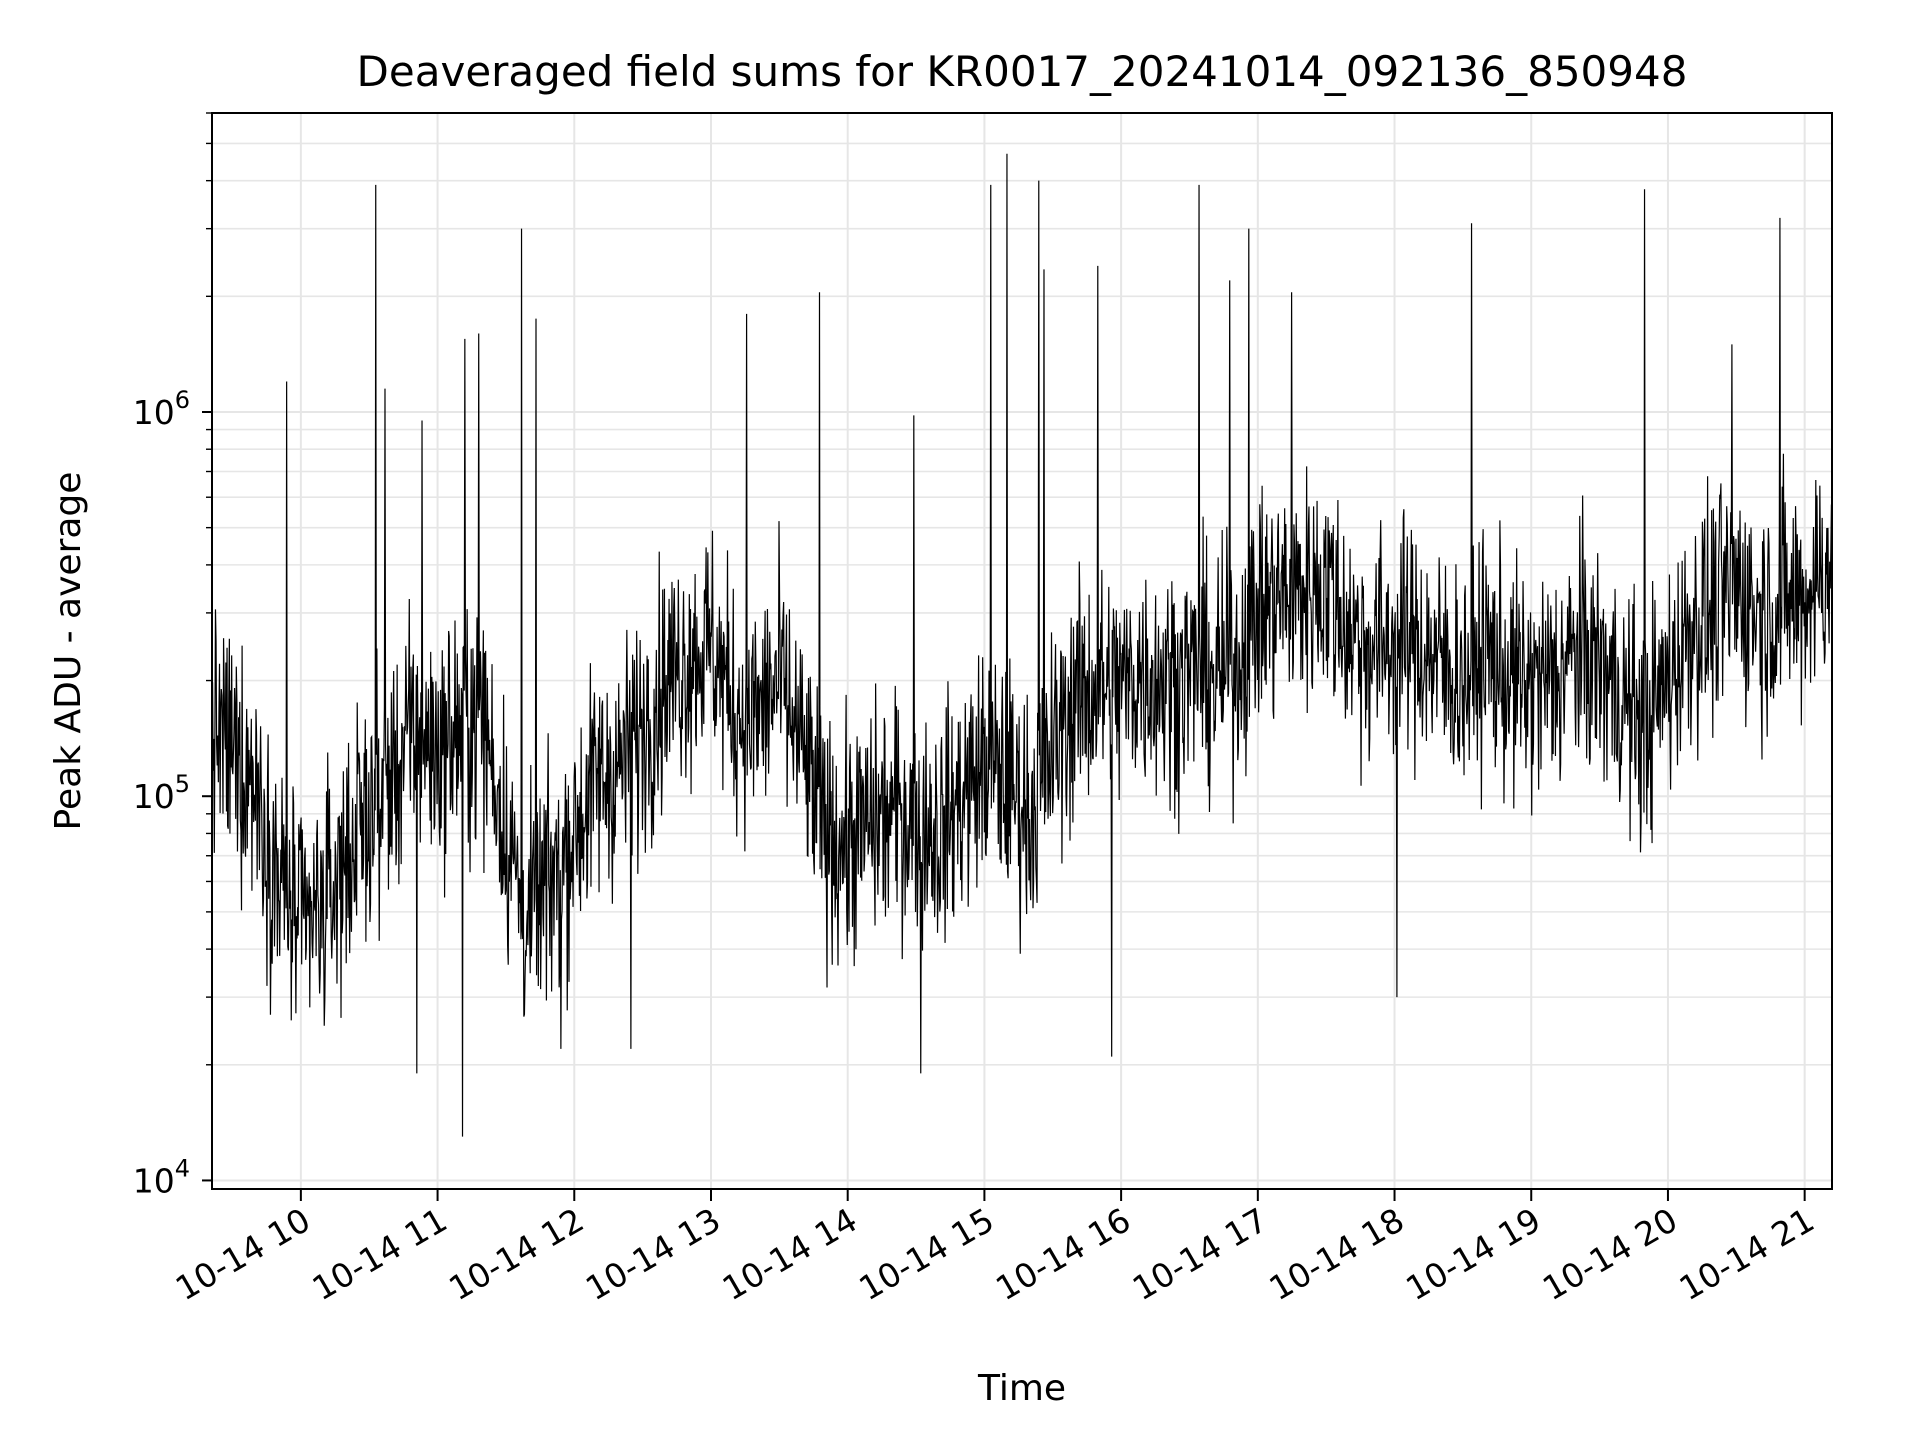 This screenshot has width=1920, height=1440. Describe the element at coordinates (182, 400) in the screenshot. I see `y-tick-exponent: 6` at that location.